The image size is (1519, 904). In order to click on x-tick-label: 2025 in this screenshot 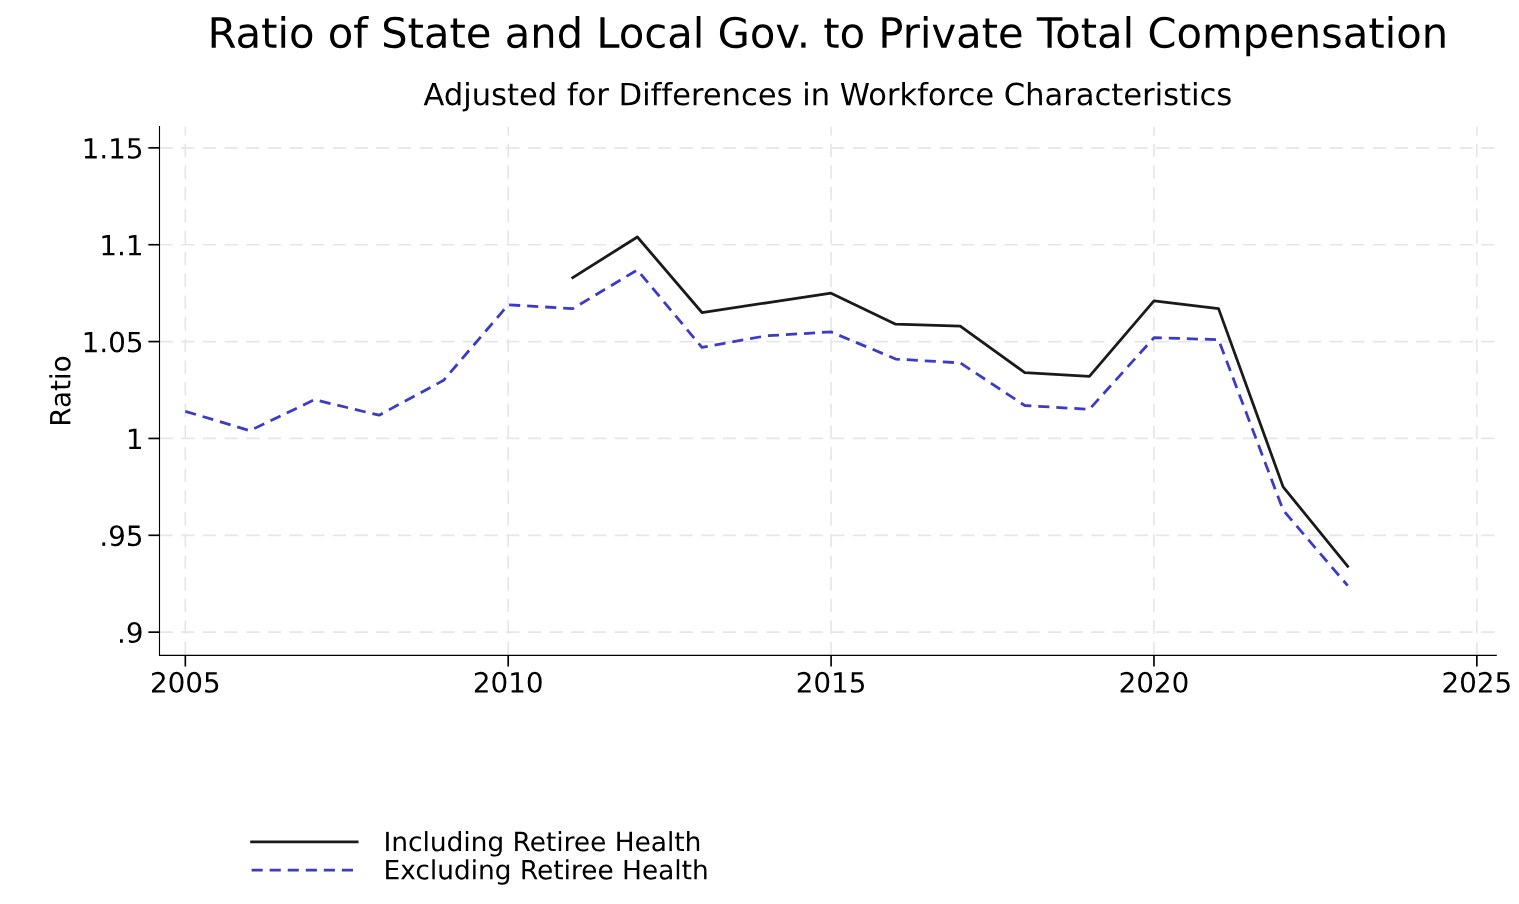, I will do `click(1476, 682)`.